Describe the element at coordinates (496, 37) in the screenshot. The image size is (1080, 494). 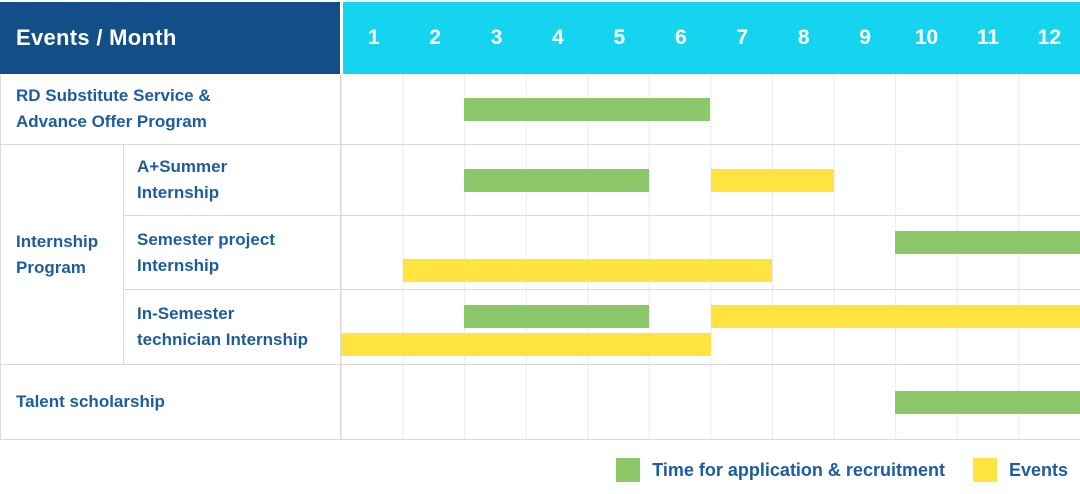
I see `month-label-3: 3` at that location.